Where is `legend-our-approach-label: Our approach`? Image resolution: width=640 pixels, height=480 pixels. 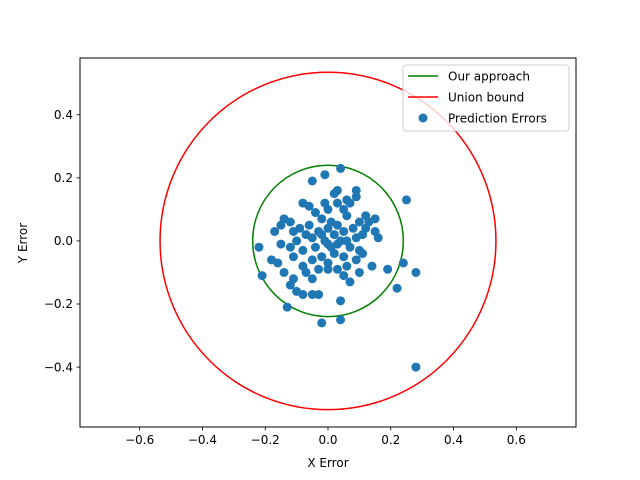 legend-our-approach-label: Our approach is located at coordinates (489, 77).